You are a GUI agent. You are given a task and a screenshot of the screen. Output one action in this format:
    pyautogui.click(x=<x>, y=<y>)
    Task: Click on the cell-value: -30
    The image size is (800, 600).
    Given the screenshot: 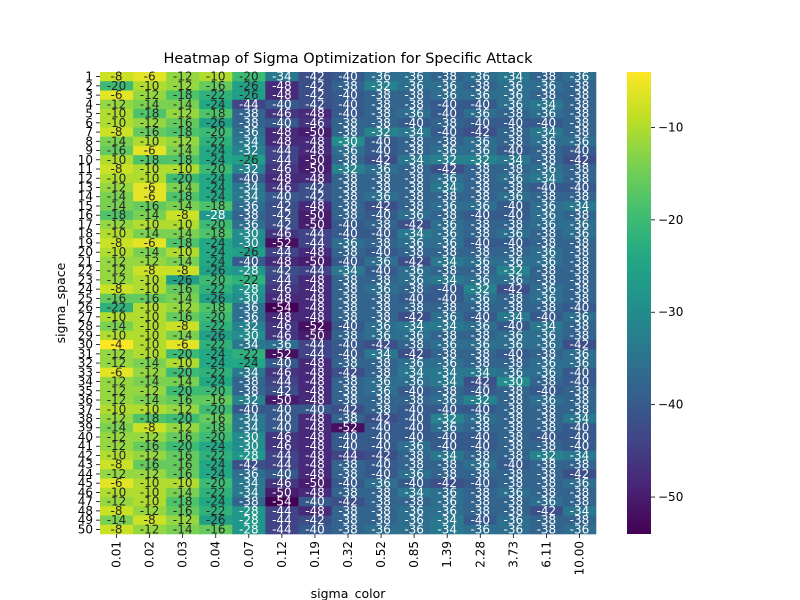 What is the action you would take?
    pyautogui.click(x=249, y=446)
    